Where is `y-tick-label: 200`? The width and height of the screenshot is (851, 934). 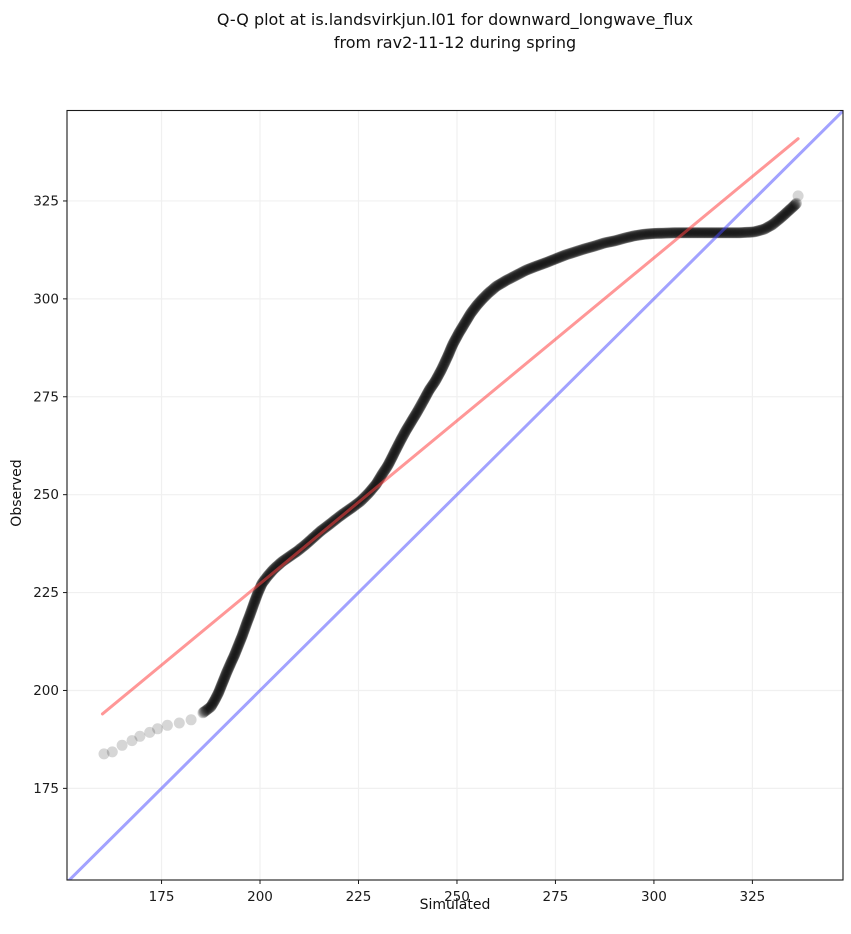 y-tick-label: 200 is located at coordinates (46, 691).